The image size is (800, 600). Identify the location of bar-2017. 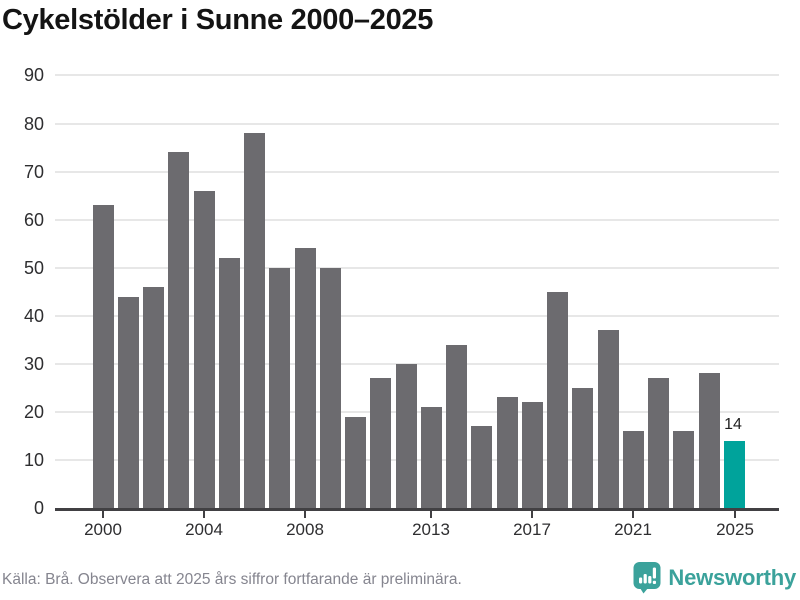
(532, 455).